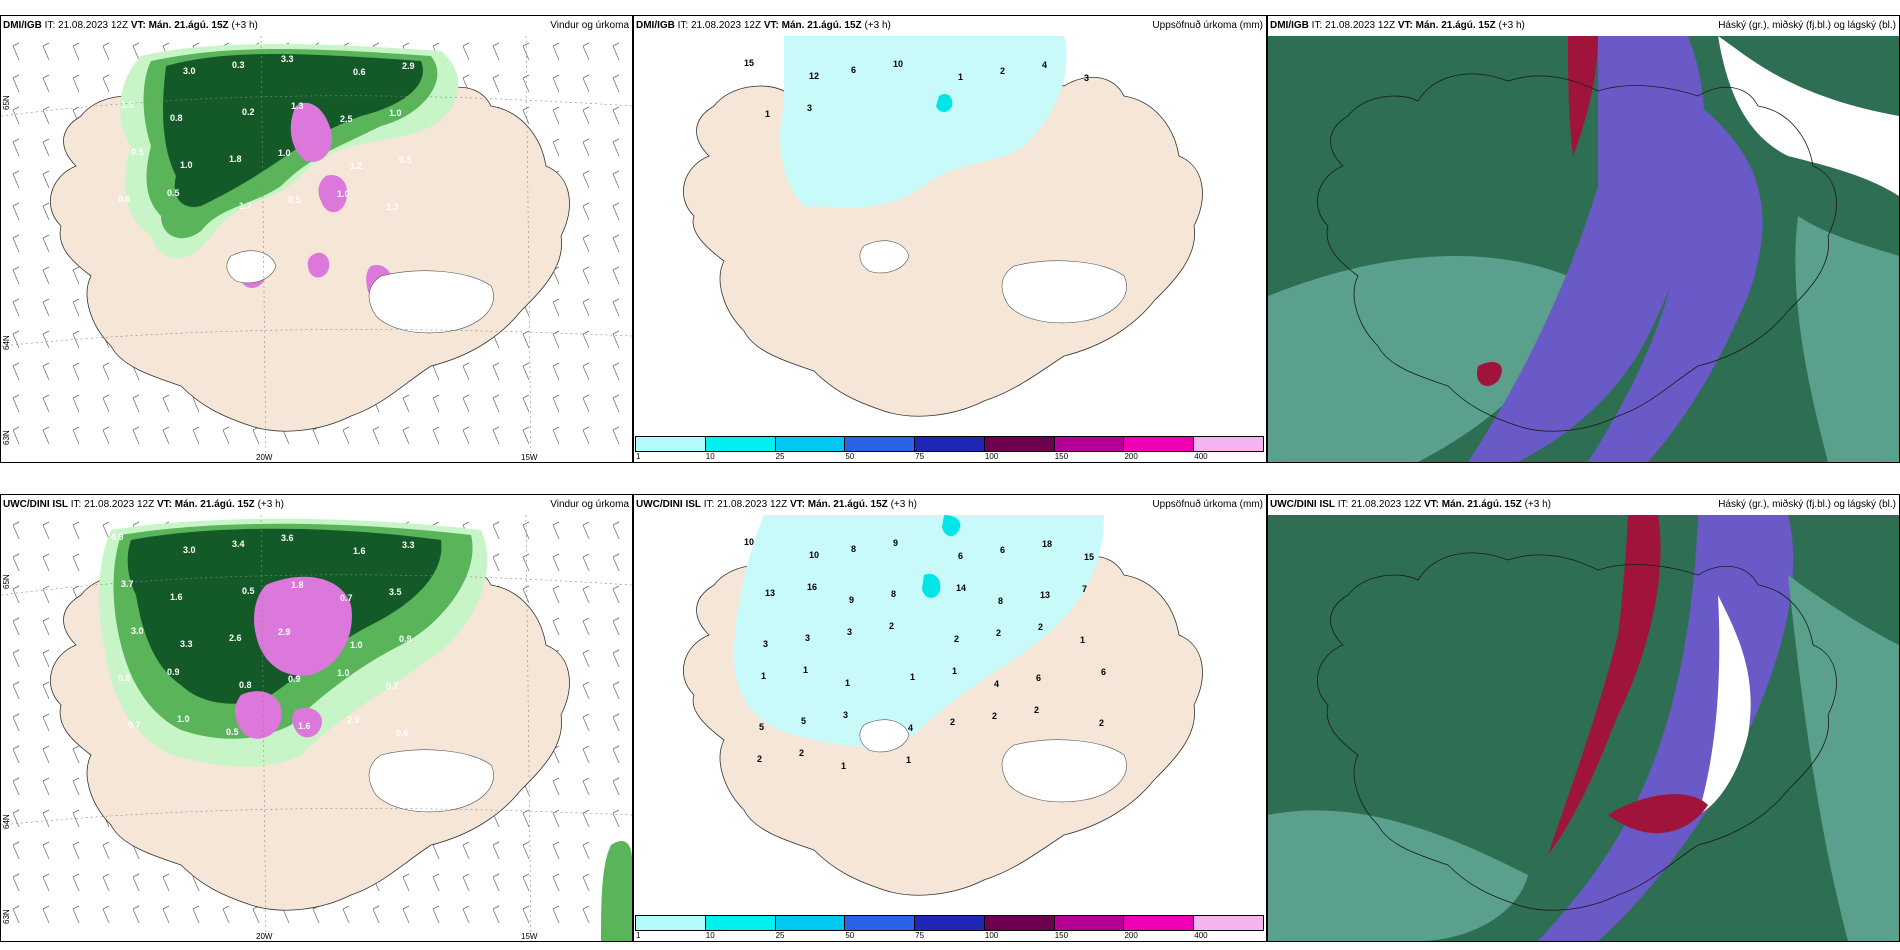 This screenshot has height=950, width=1900. I want to click on precip-label: 0.2, so click(248, 112).